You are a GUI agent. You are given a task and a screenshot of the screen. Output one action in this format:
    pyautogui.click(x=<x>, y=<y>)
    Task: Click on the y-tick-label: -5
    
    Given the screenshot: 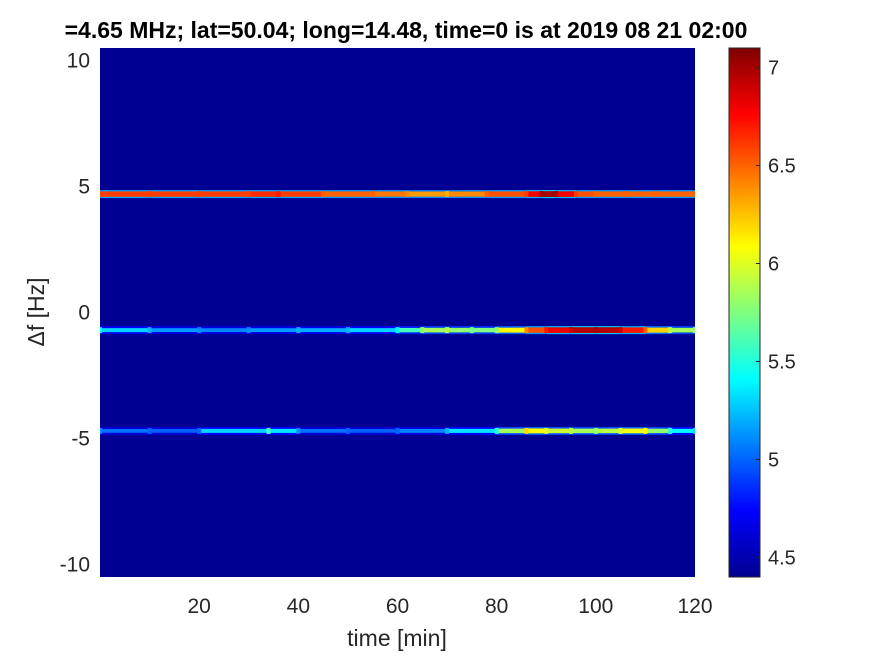 What is the action you would take?
    pyautogui.click(x=80, y=438)
    